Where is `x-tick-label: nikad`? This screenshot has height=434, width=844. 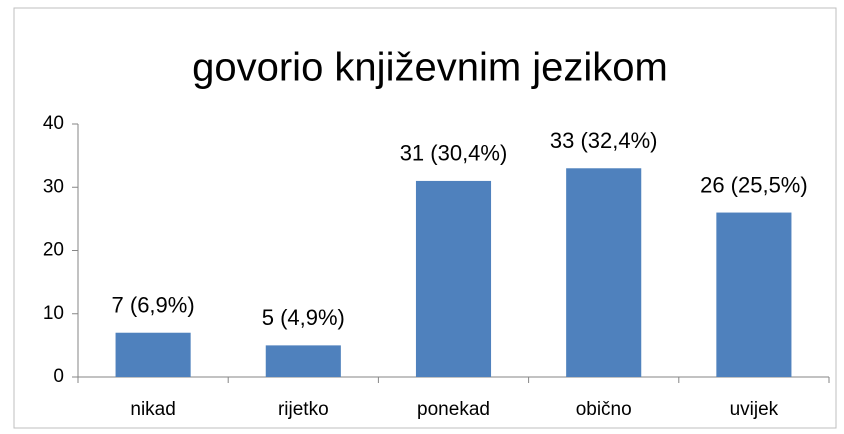 x-tick-label: nikad is located at coordinates (152, 409).